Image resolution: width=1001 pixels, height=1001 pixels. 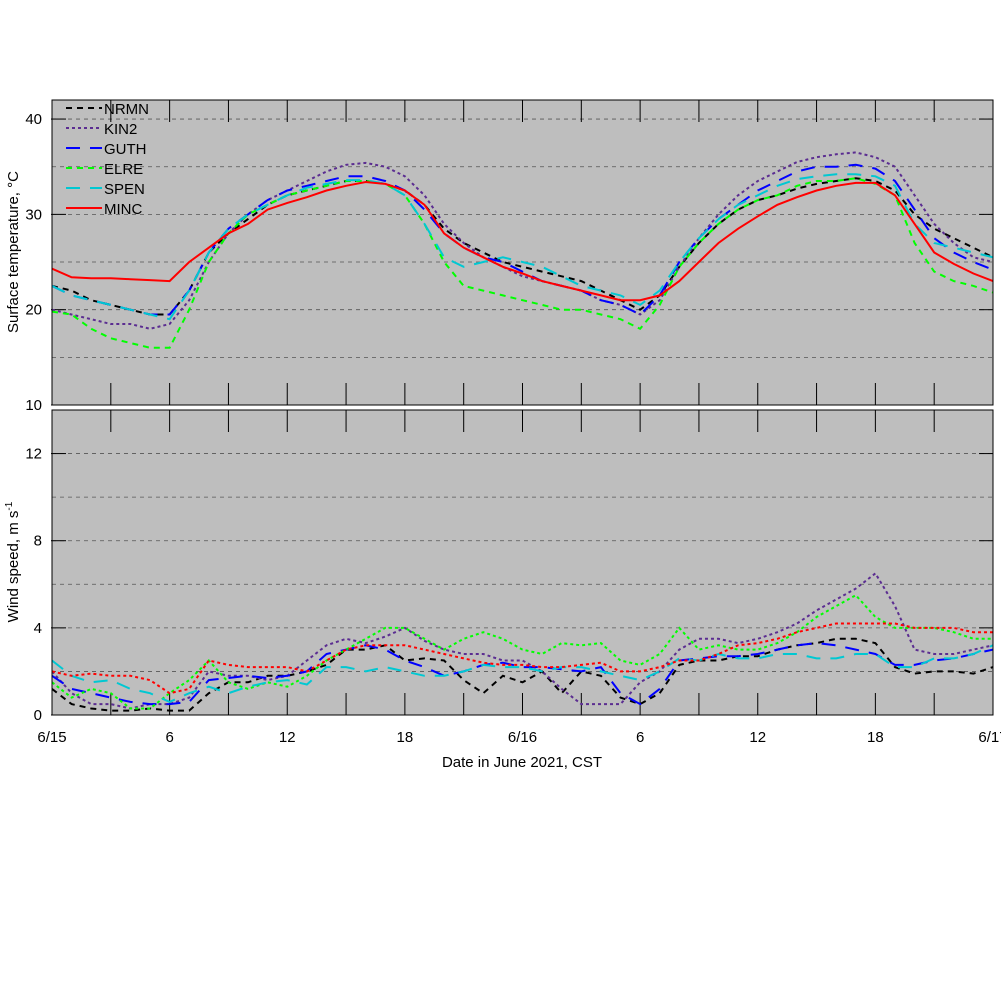 I want to click on wind-series-group, so click(x=522, y=641).